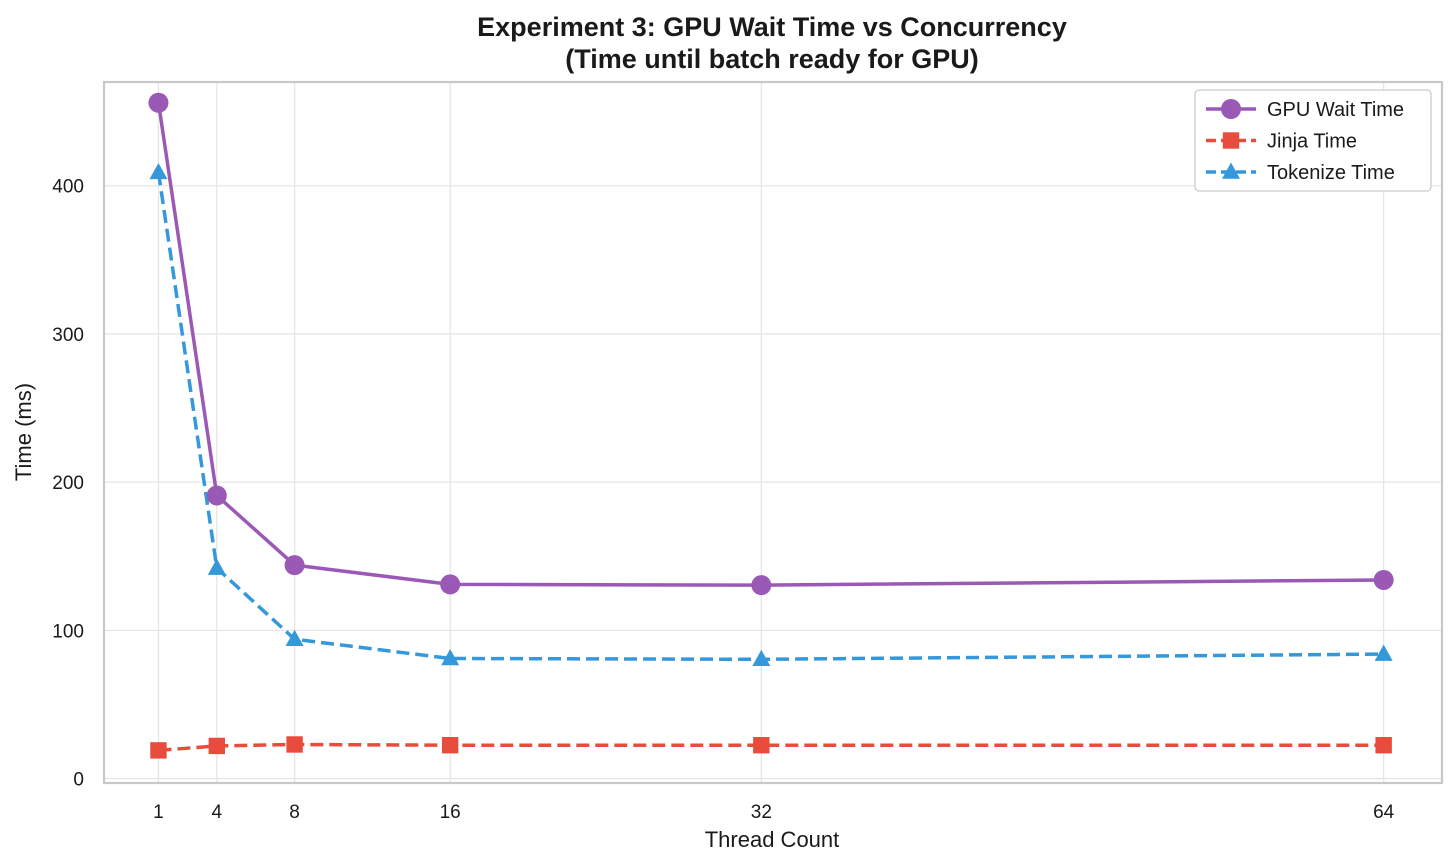  Describe the element at coordinates (1384, 812) in the screenshot. I see `x-tick-label: 64` at that location.